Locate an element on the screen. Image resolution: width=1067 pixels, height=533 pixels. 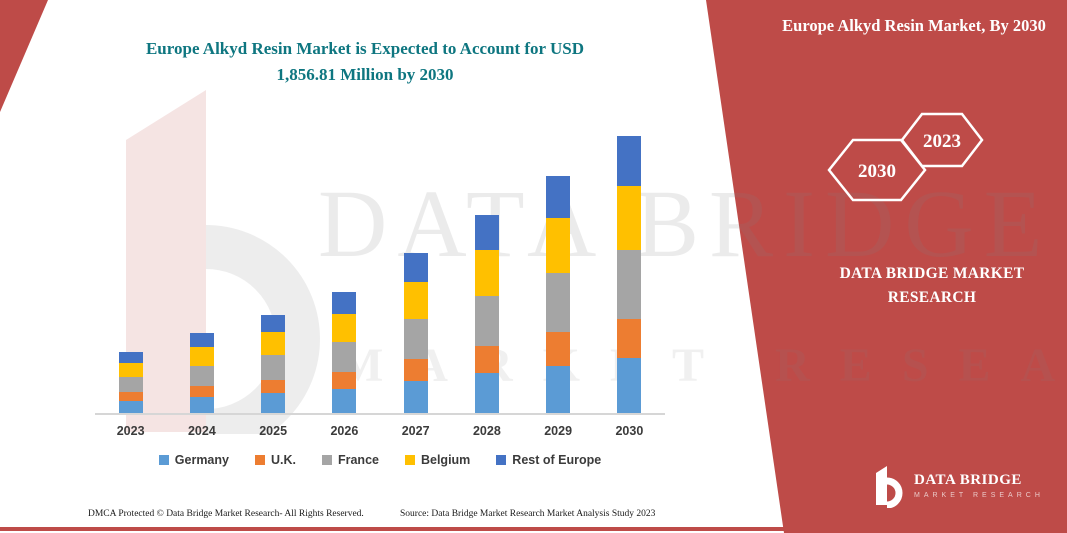
stacked-bar-2026 is located at coordinates (344, 352).